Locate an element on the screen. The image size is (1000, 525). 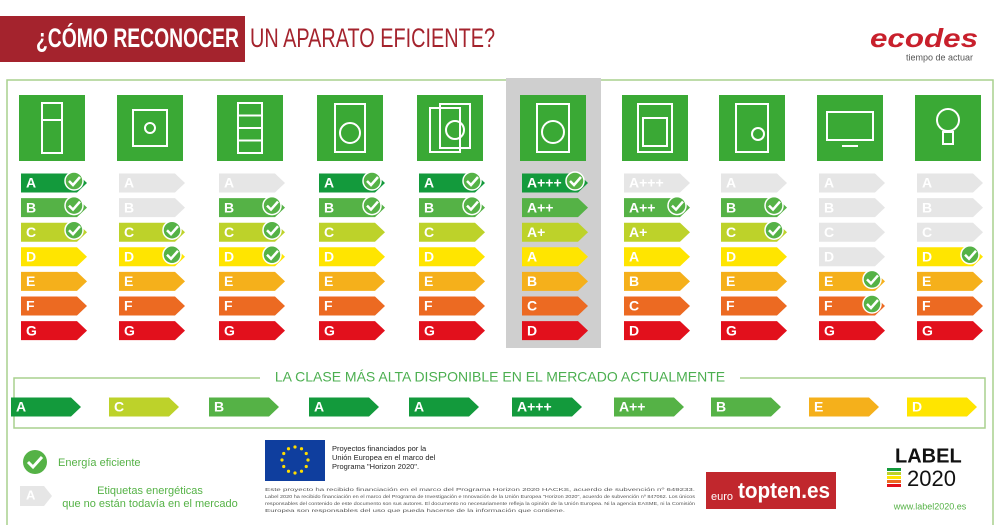
legend-text: Etiquetas energéticas is located at coordinates (150, 491).